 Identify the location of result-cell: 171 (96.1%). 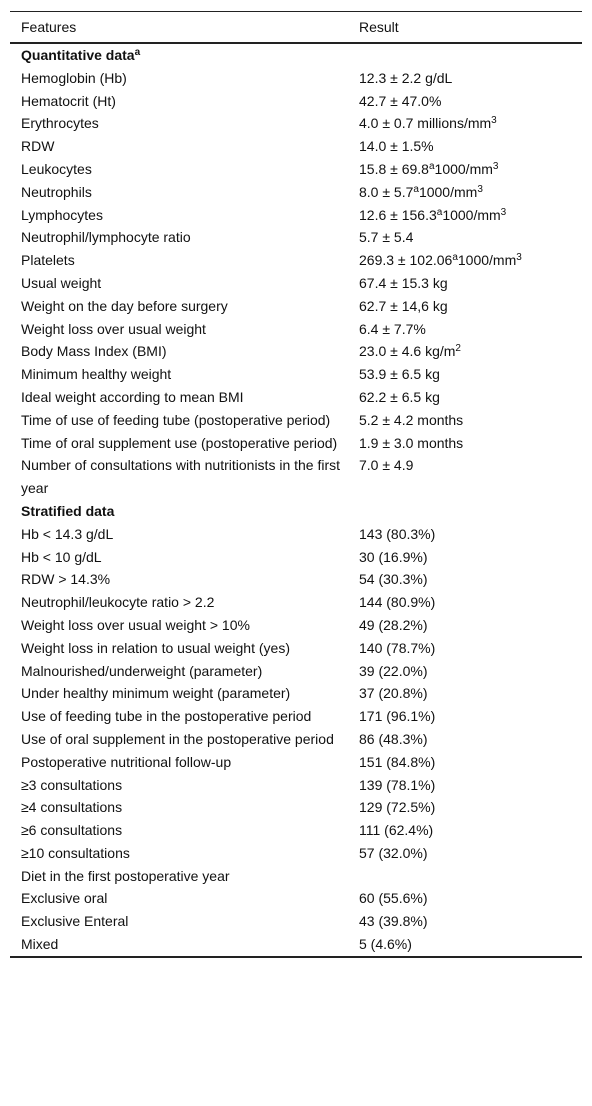
(397, 716).